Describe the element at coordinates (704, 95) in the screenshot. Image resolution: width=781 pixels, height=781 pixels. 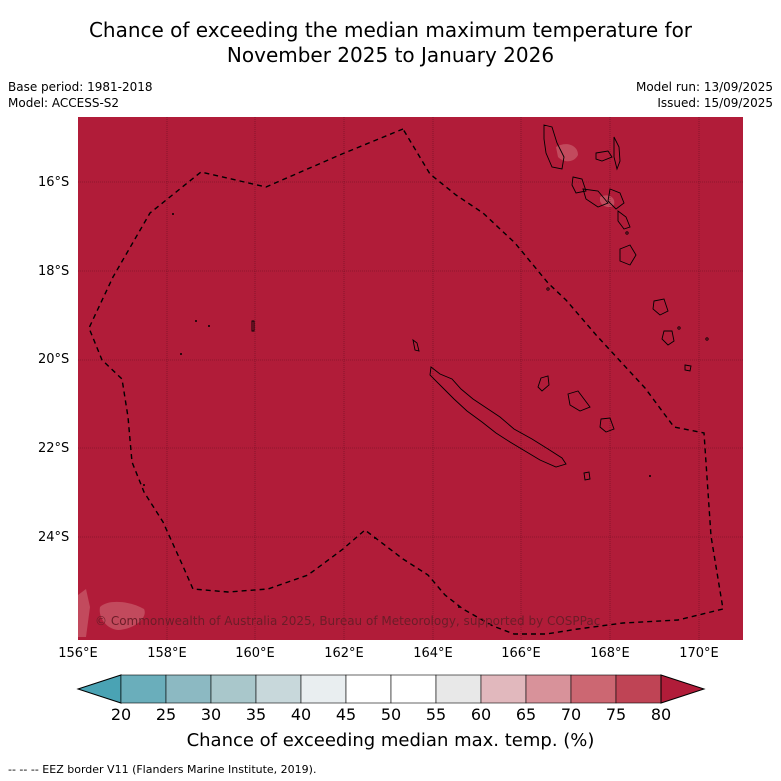
I see `meta-right: Model run: 13/09/2025 Issued: 15/09/2025` at that location.